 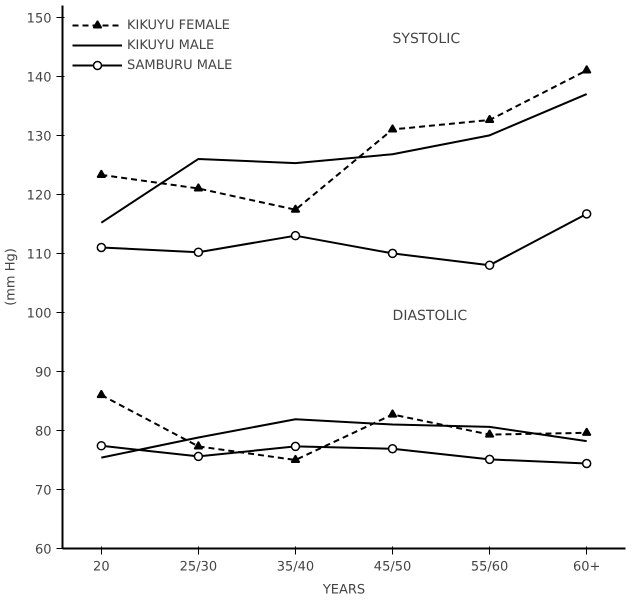 I want to click on x-tick-label: 45/50, so click(x=393, y=567).